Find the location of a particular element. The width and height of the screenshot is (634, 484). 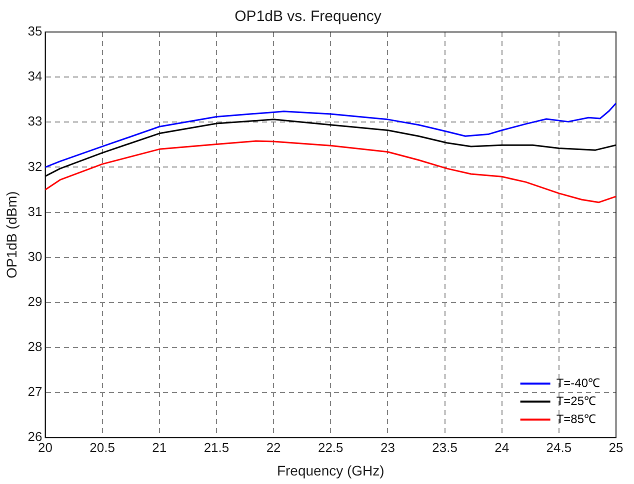

x-tick-label: 25 is located at coordinates (616, 447).